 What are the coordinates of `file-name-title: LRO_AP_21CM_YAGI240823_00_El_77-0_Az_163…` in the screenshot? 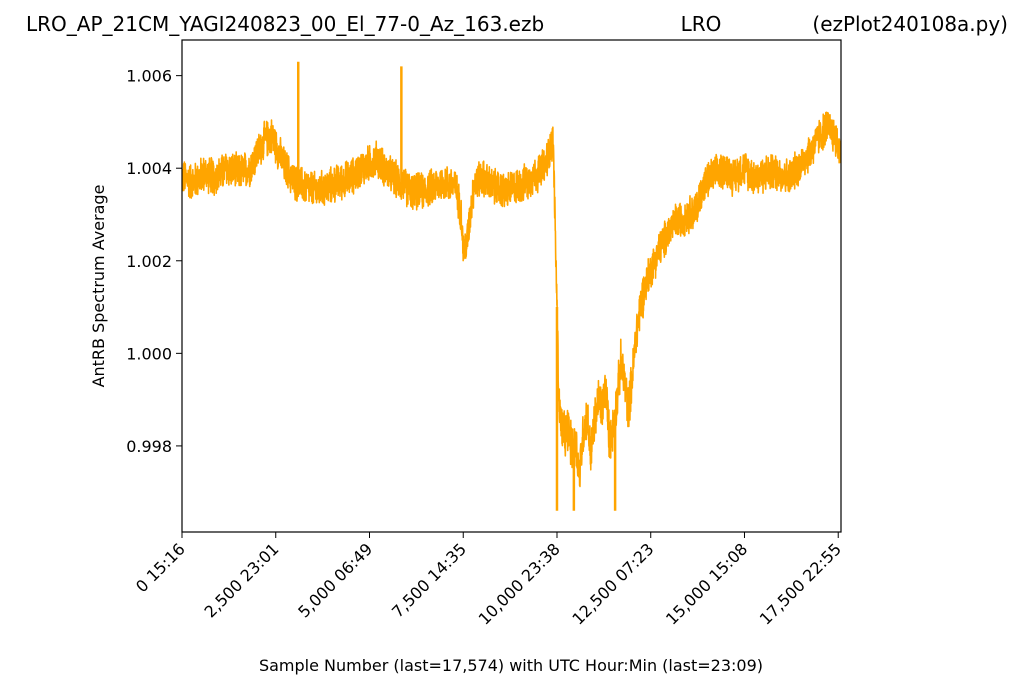 It's located at (285, 24).